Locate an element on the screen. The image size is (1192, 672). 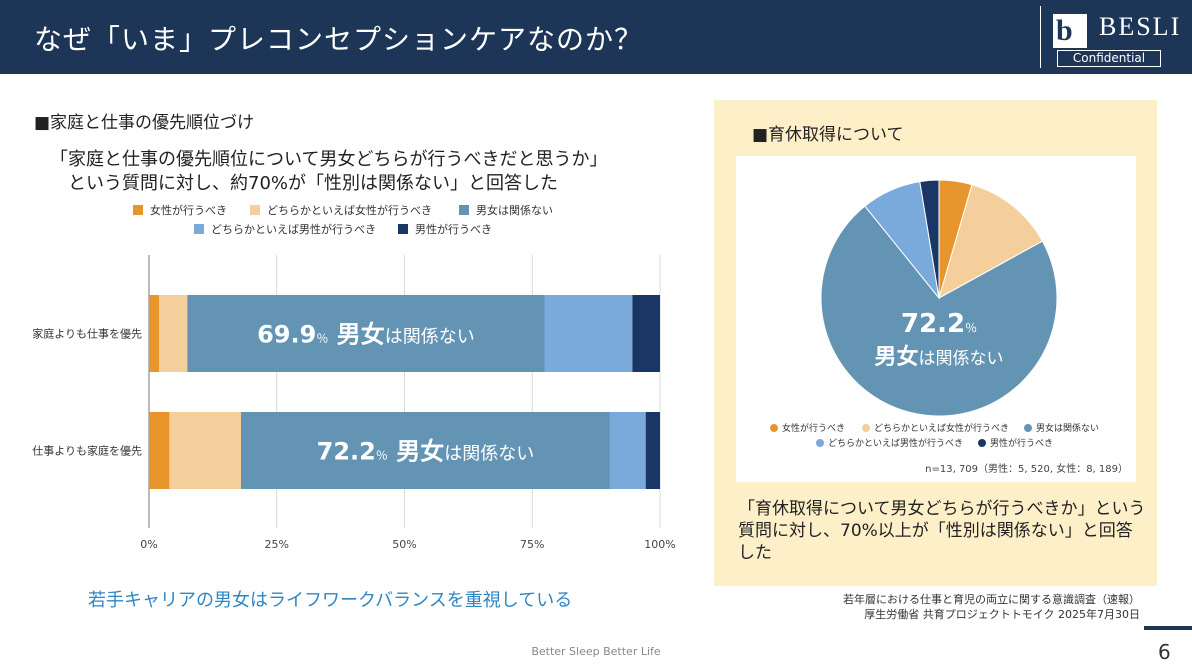
x-tick-label-3: 50% is located at coordinates (404, 544).